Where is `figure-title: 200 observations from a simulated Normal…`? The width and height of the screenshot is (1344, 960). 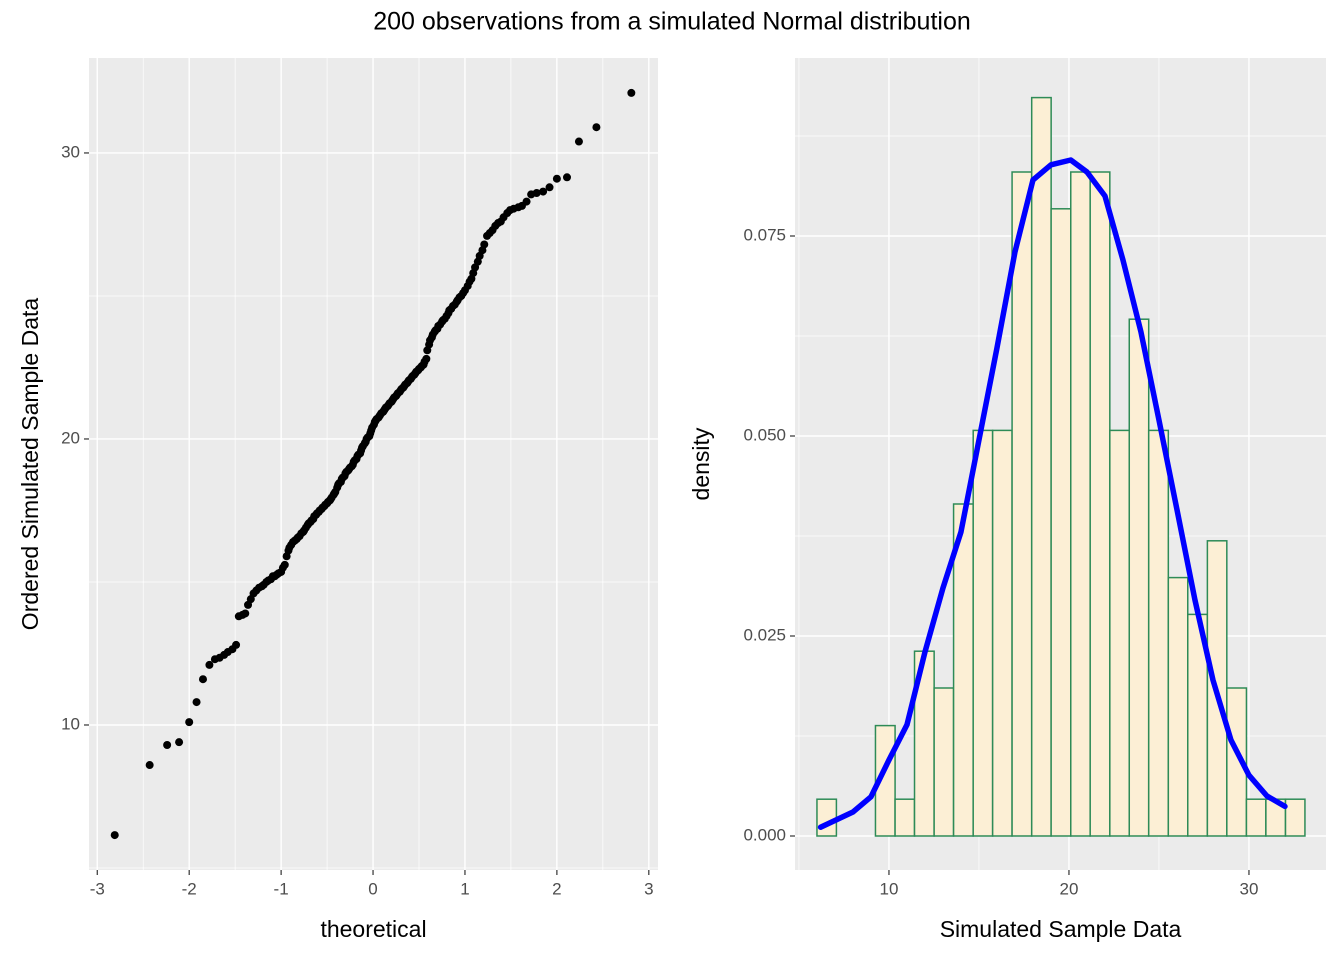
figure-title: 200 observations from a simulated Normal… is located at coordinates (672, 22).